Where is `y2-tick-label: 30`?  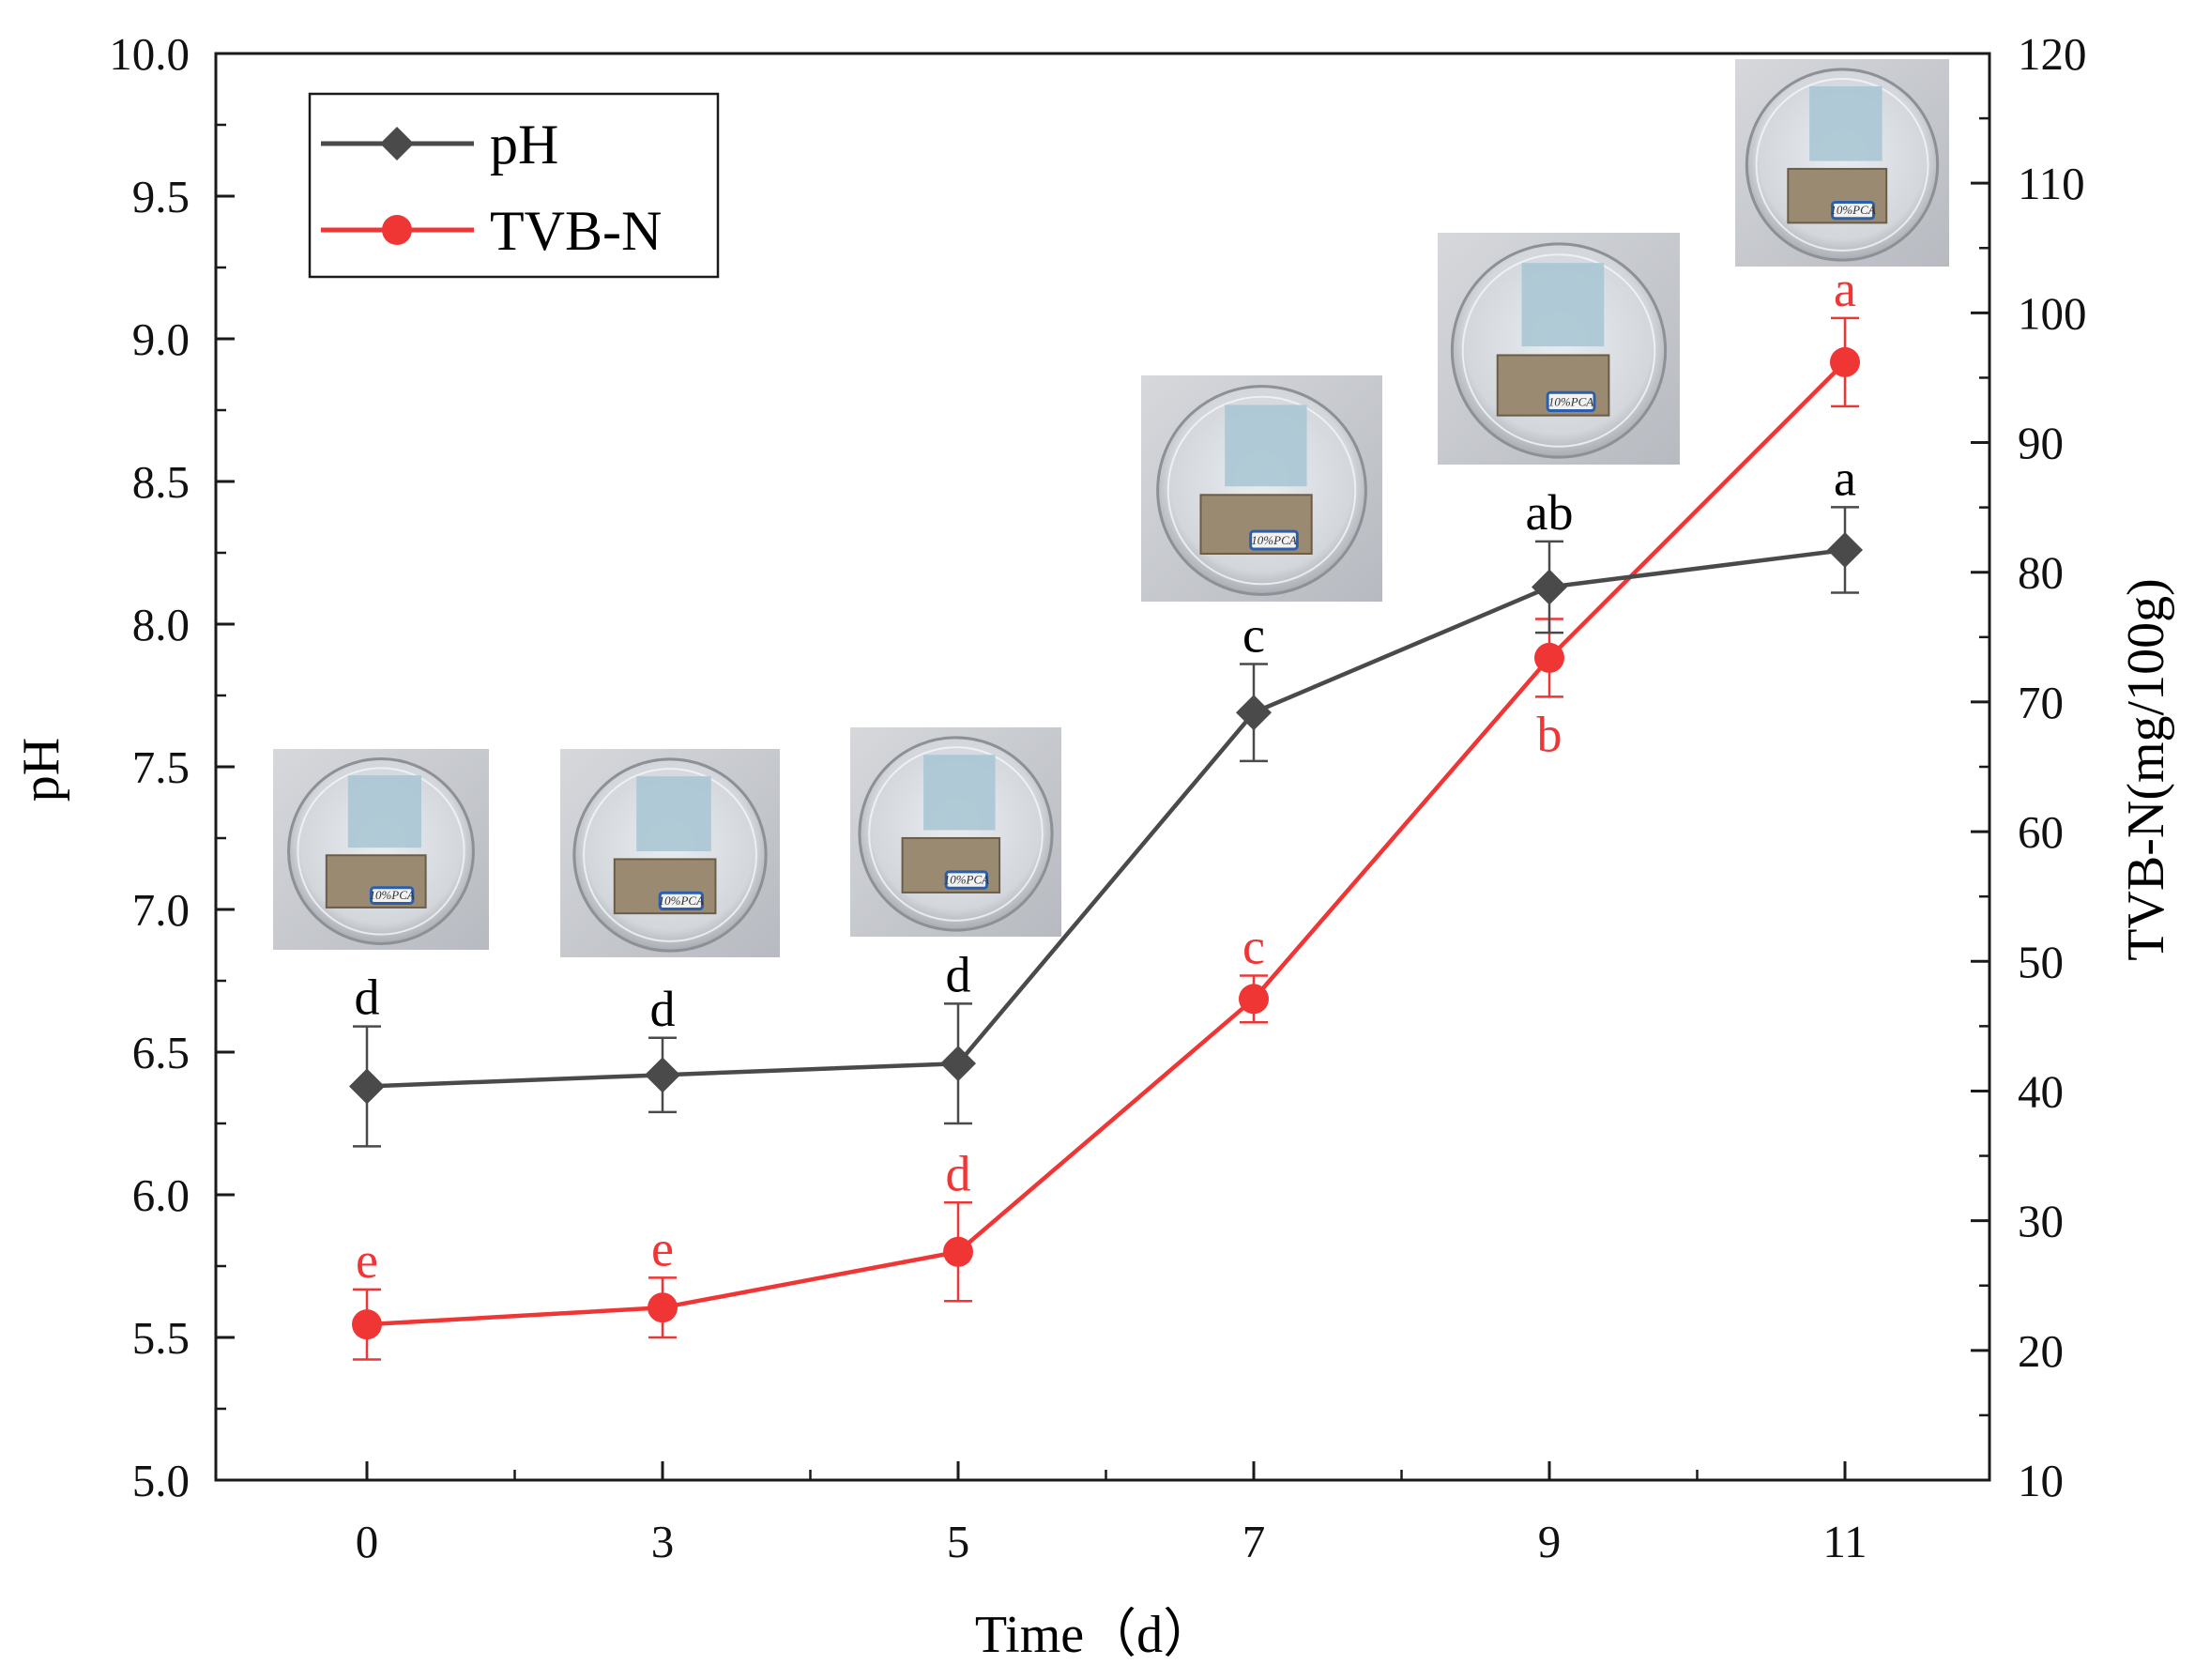
y2-tick-label: 30 is located at coordinates (2041, 1221).